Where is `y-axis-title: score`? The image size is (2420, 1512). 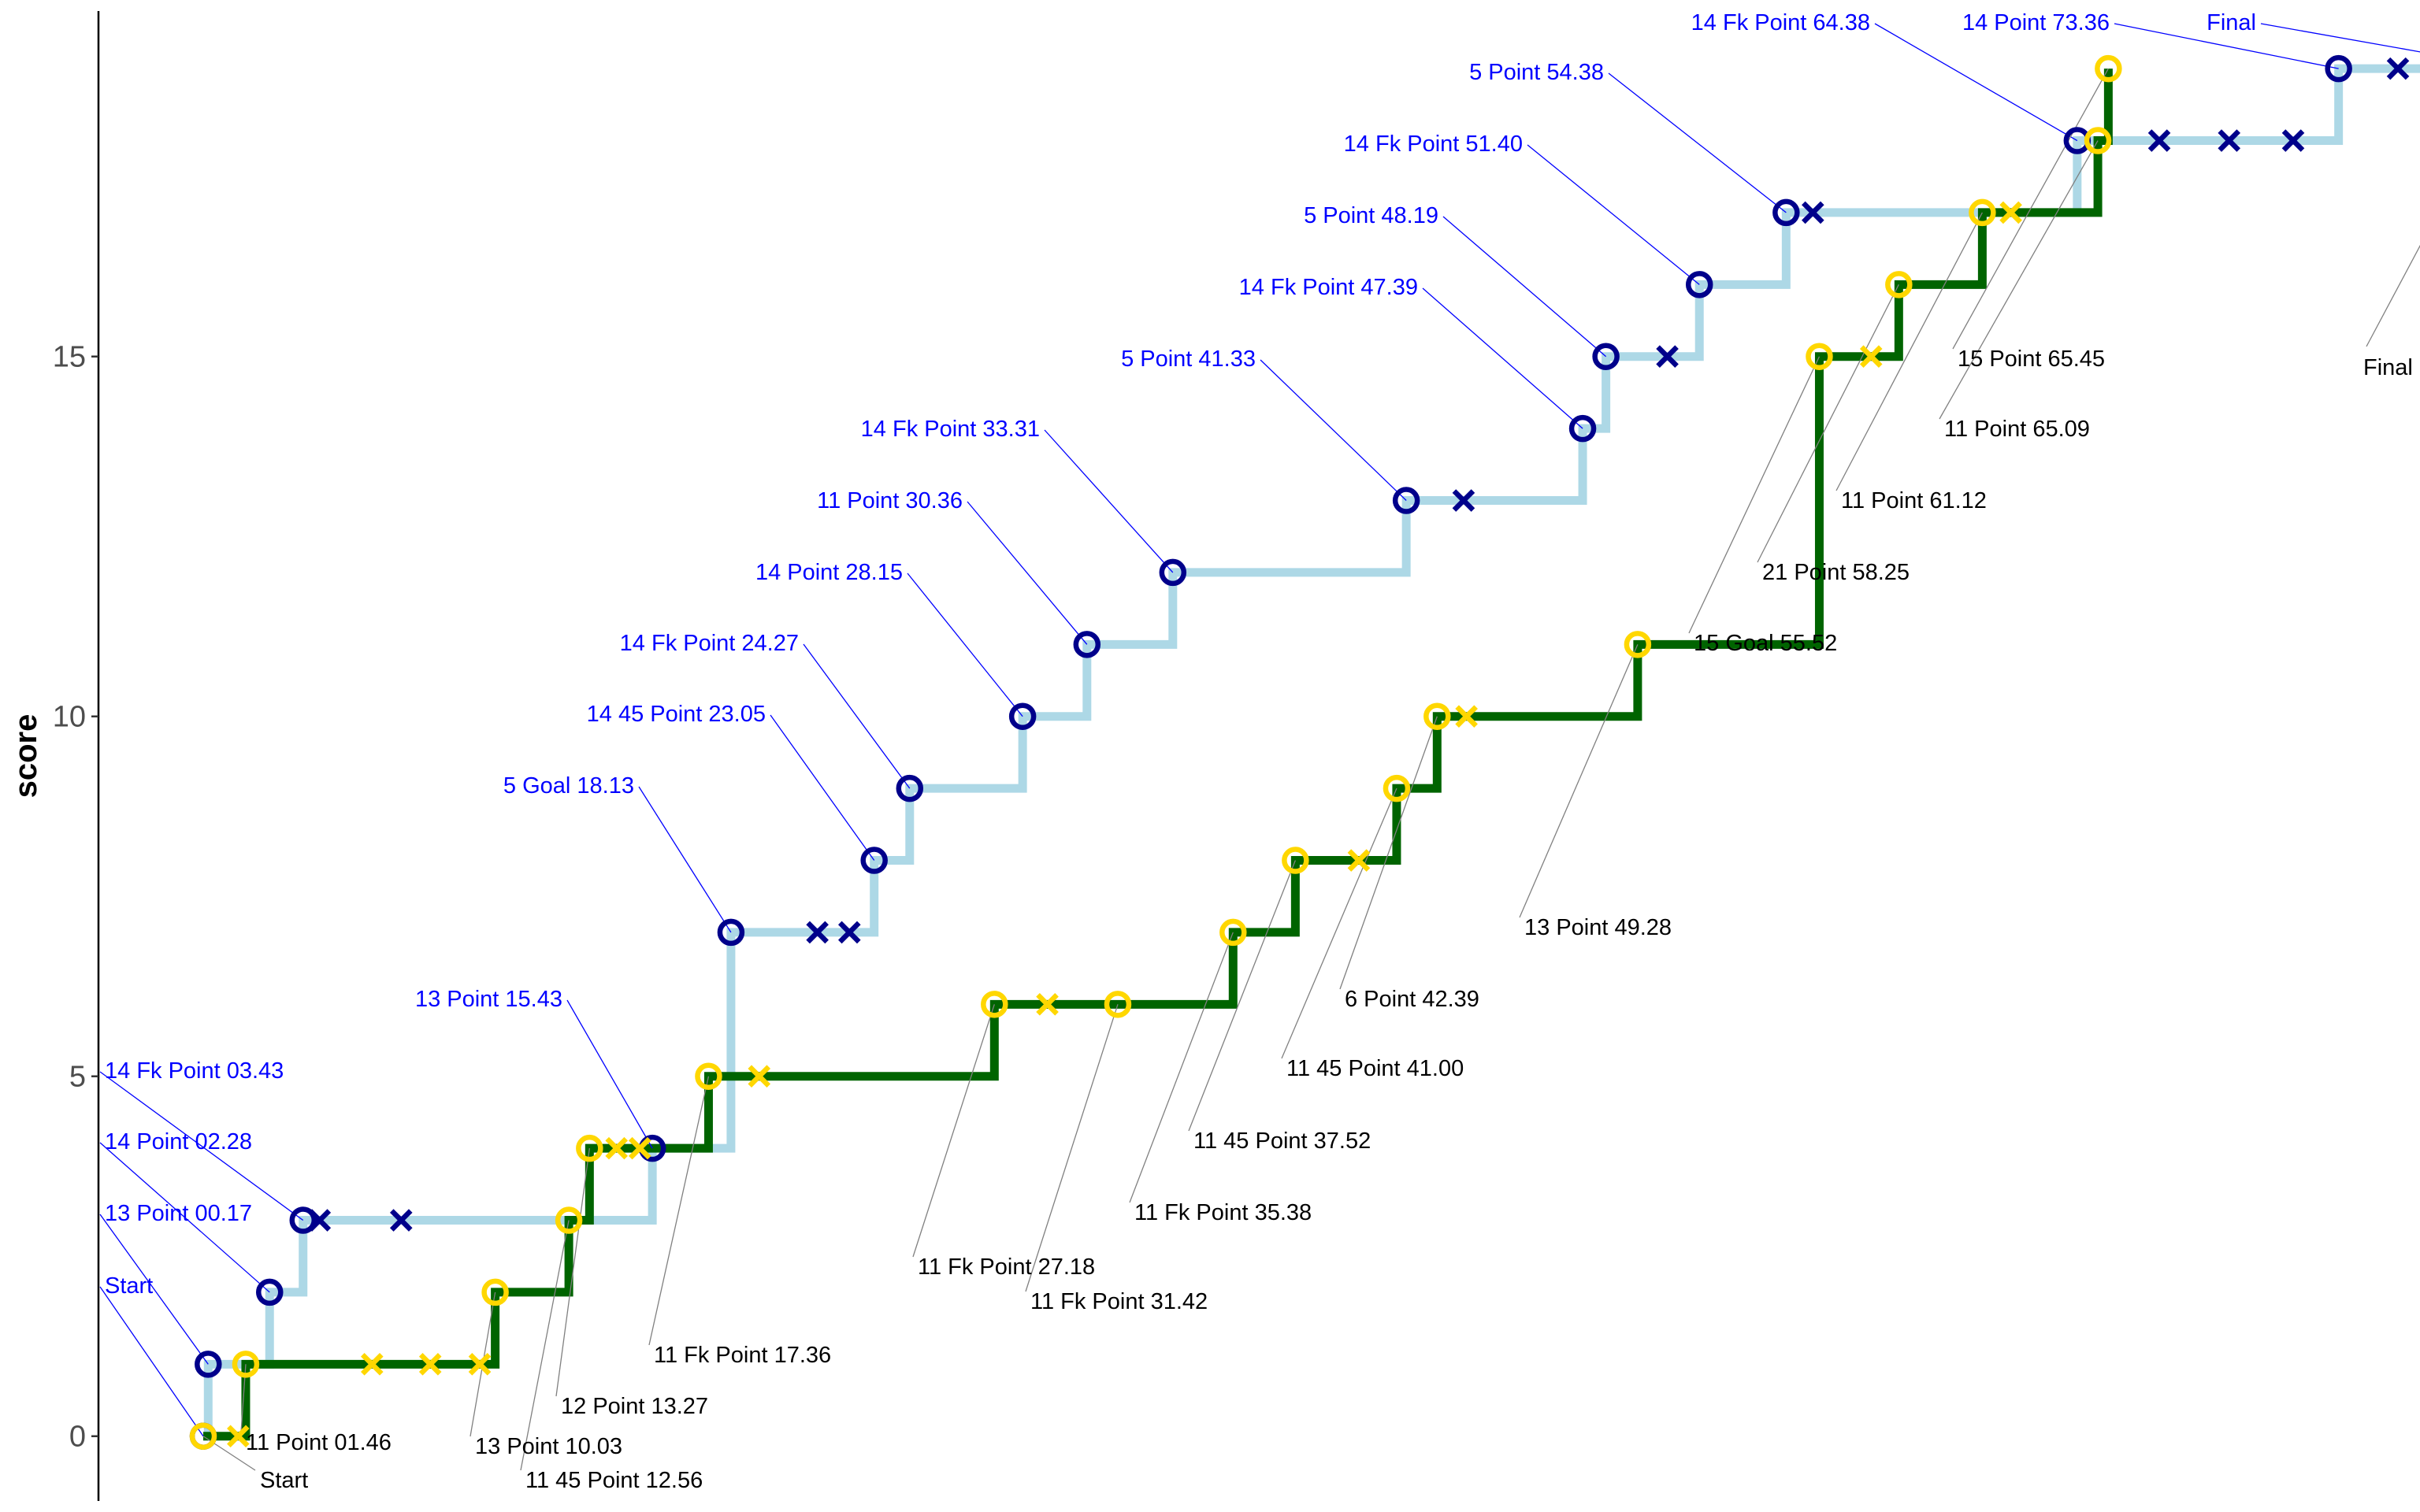
y-axis-title: score is located at coordinates (26, 756).